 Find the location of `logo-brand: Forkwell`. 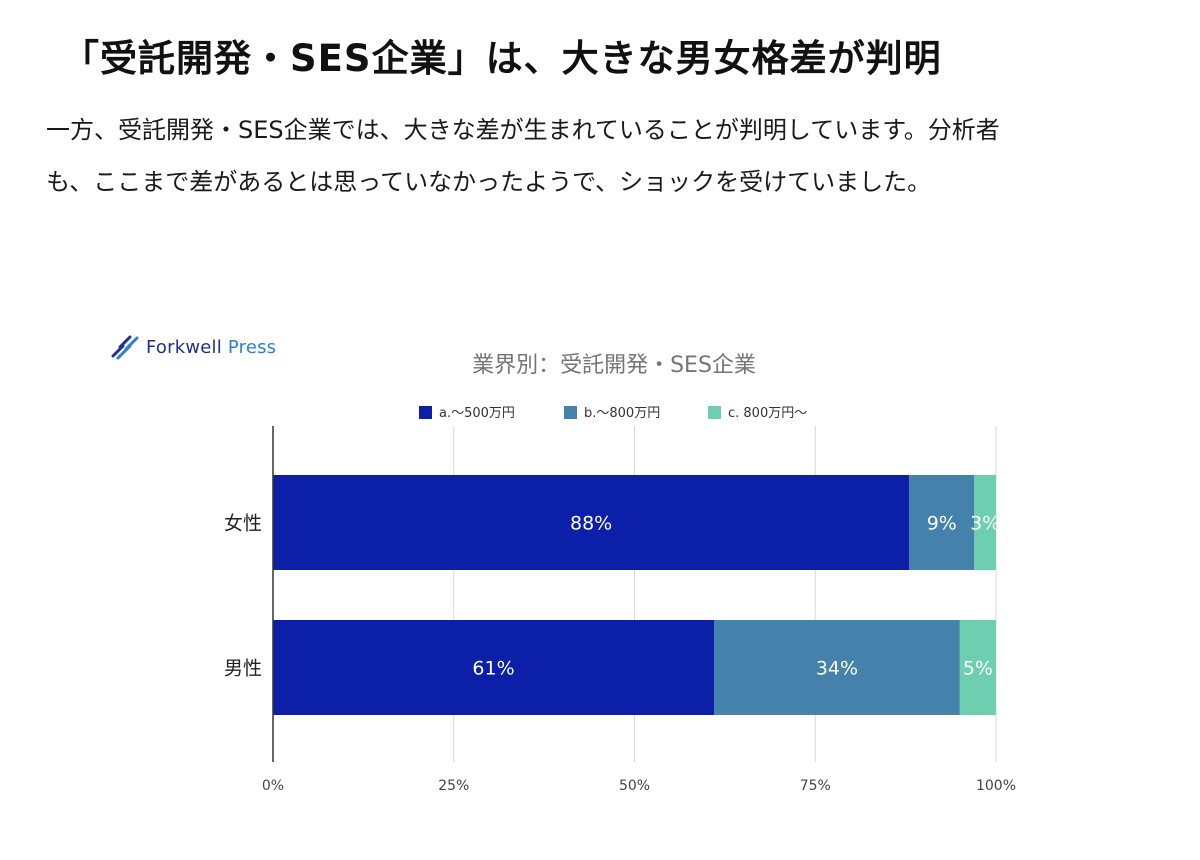

logo-brand: Forkwell is located at coordinates (184, 347).